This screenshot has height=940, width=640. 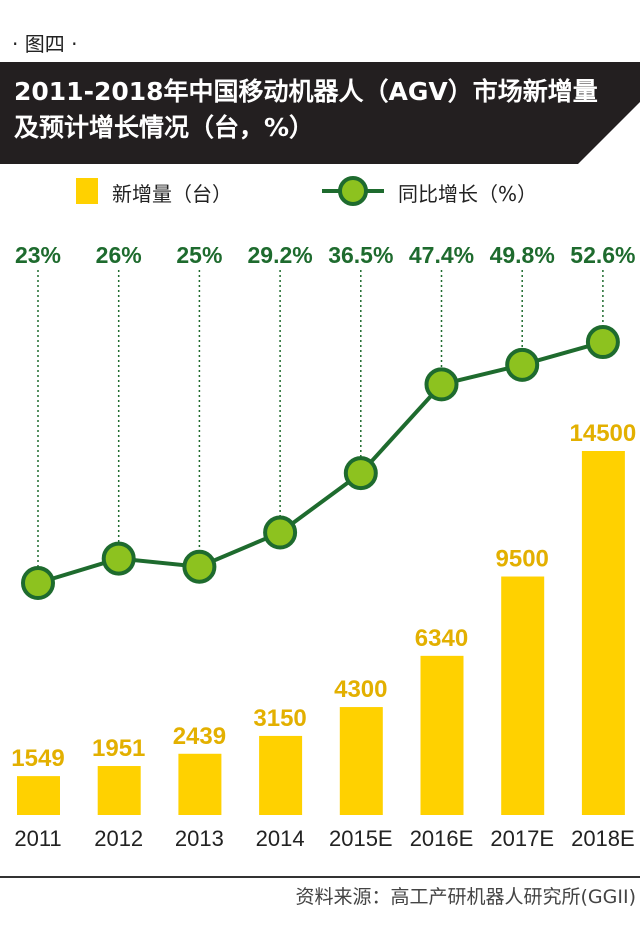 What do you see at coordinates (37, 838) in the screenshot?
I see `x-tick-label: 2011` at bounding box center [37, 838].